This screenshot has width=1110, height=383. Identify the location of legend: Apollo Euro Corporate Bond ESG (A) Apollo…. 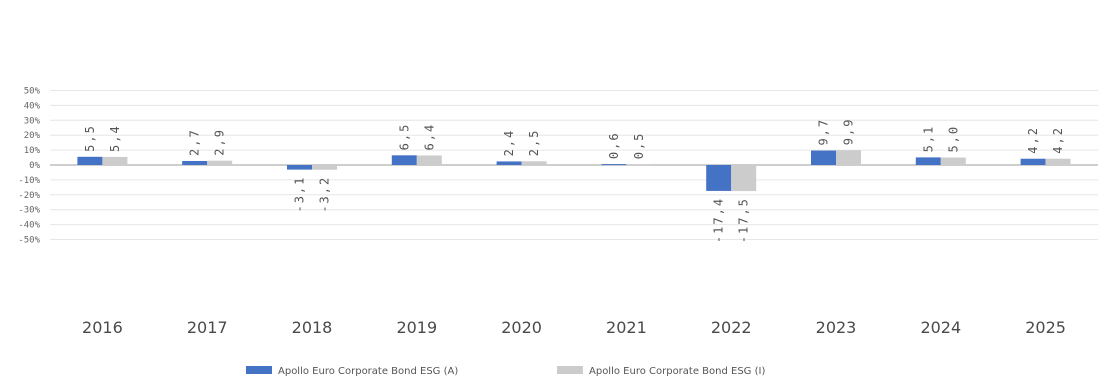
(505, 371).